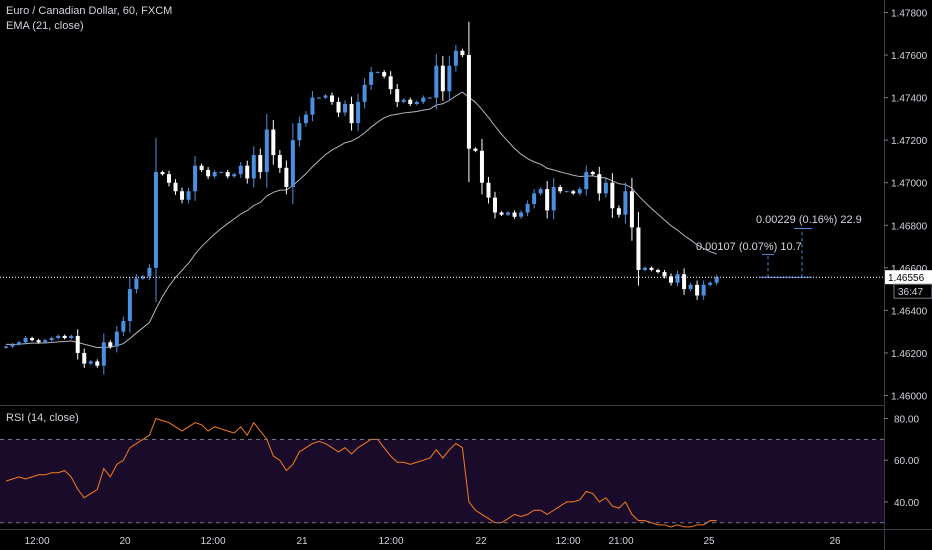 The width and height of the screenshot is (932, 550). I want to click on measure-label-lower: 0.00107 (0.07%) 10.7, so click(749, 247).